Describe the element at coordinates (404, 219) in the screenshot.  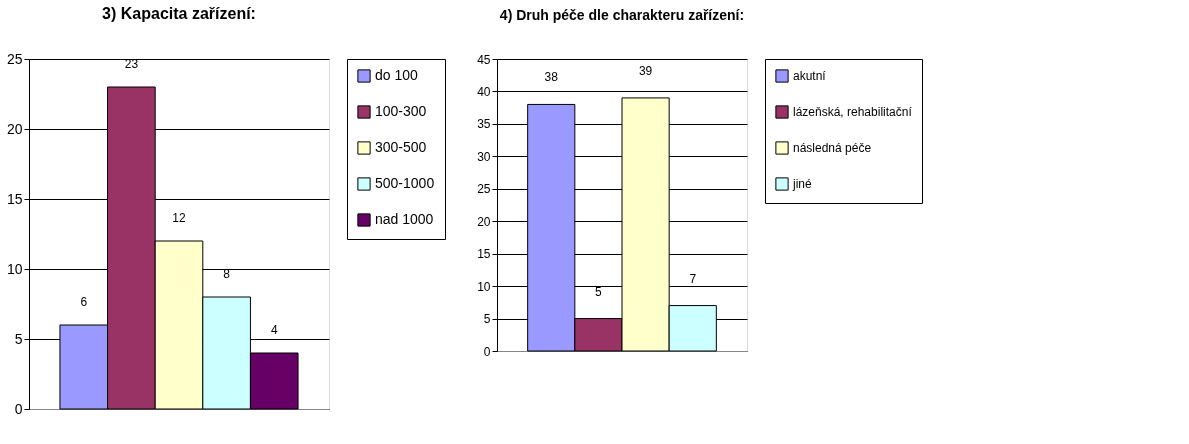
I see `legend-label: nad 1000` at that location.